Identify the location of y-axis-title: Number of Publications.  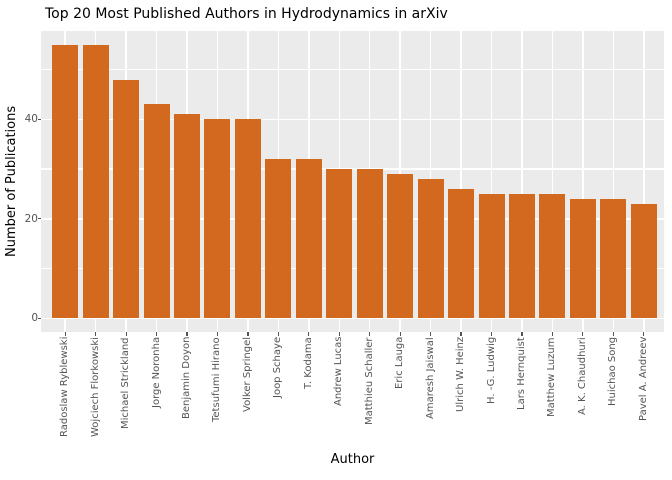
(11, 181).